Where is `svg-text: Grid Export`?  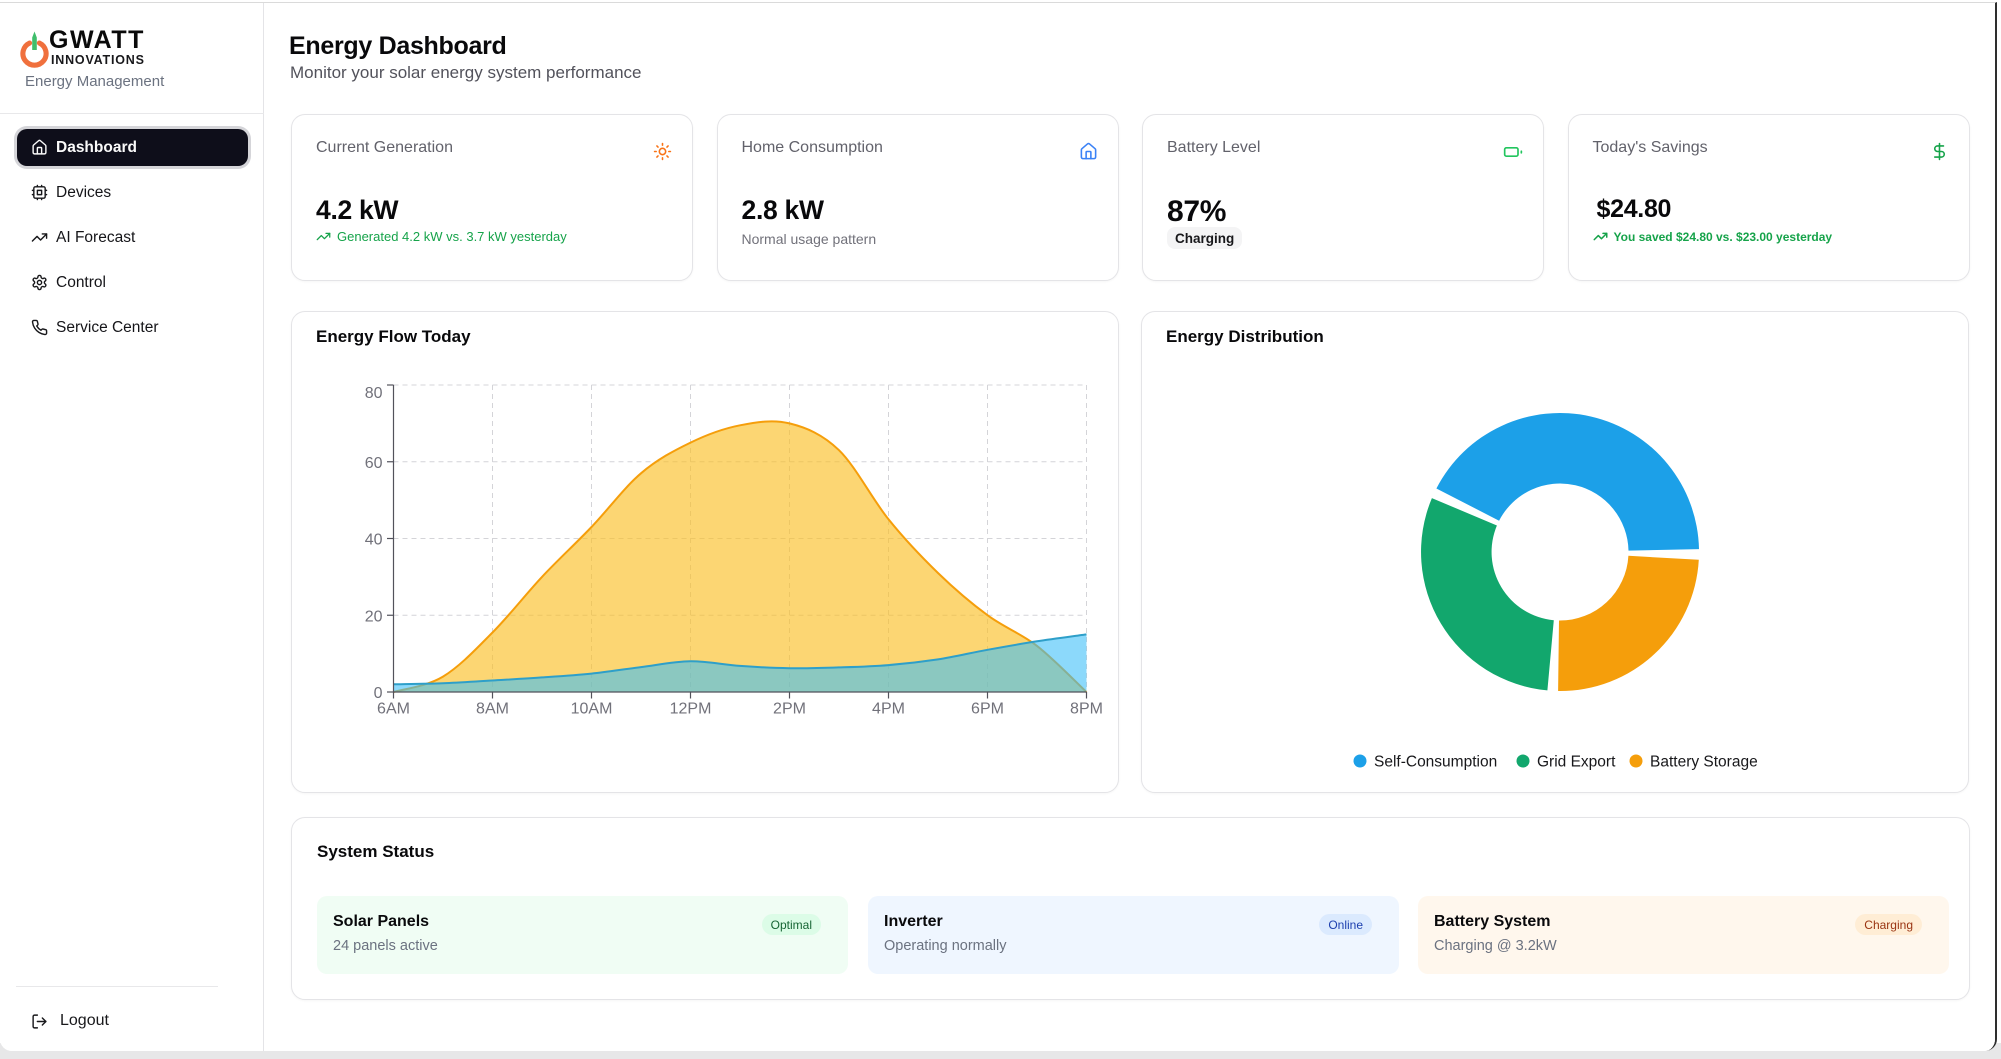 svg-text: Grid Export is located at coordinates (1576, 762).